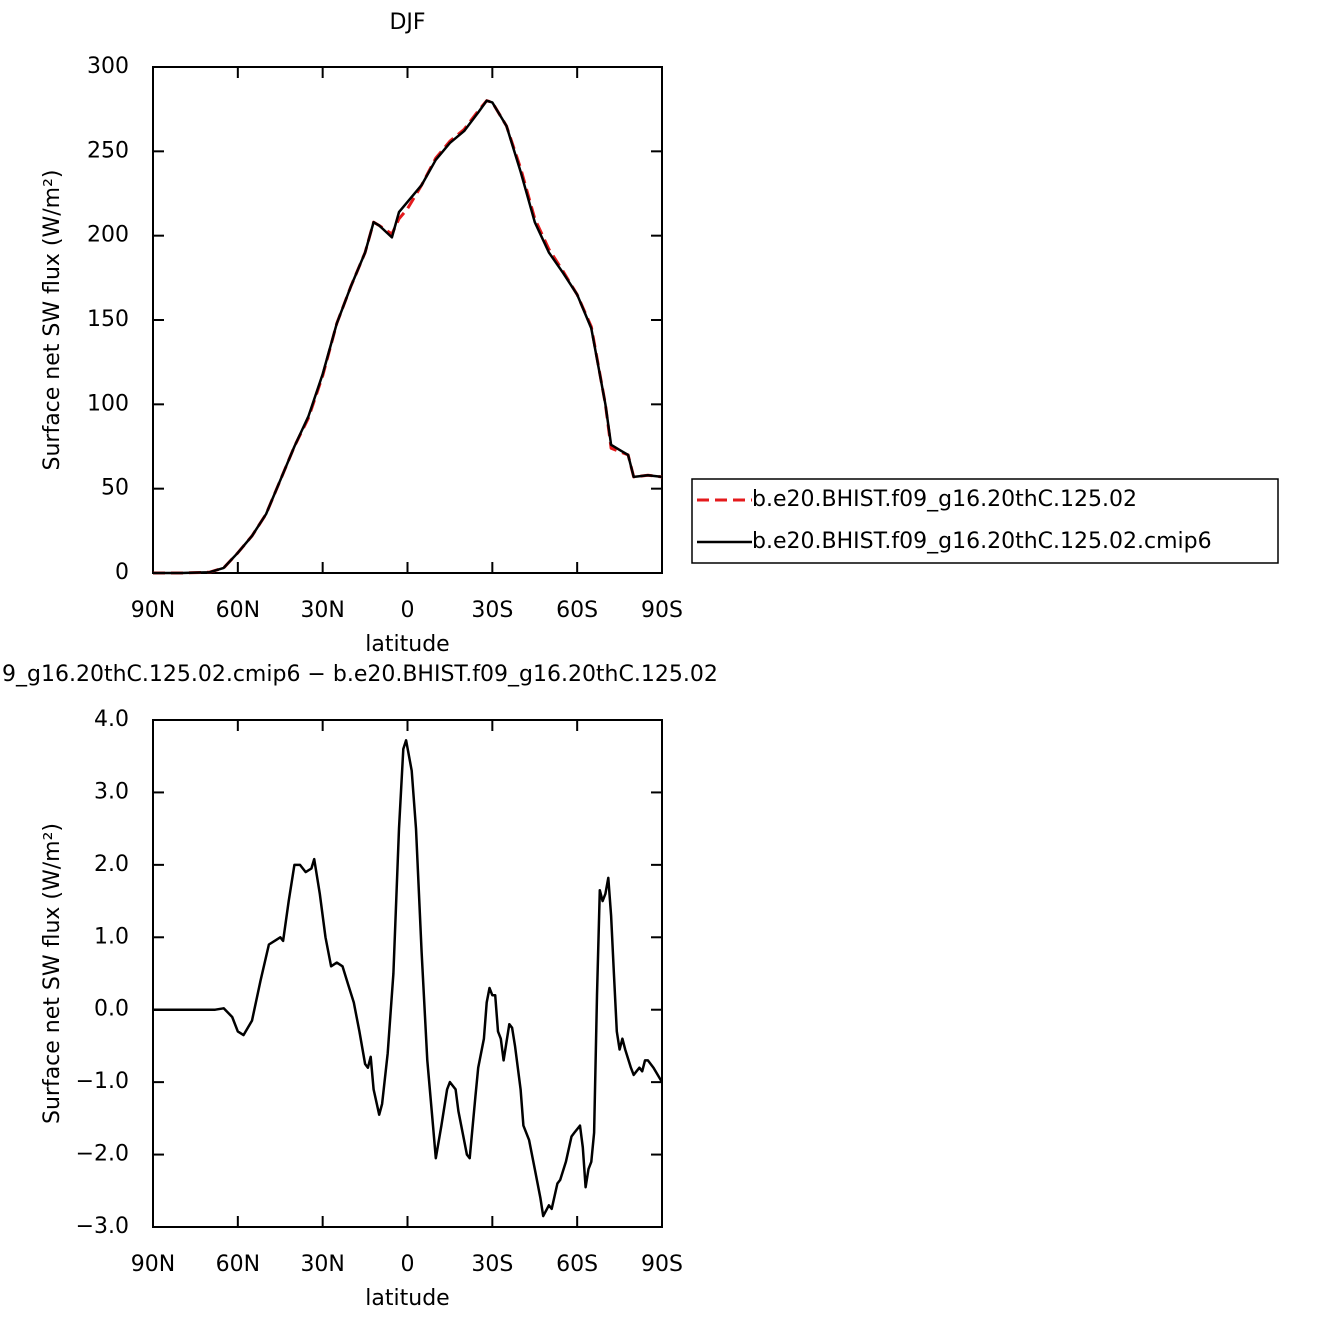  What do you see at coordinates (985, 521) in the screenshot?
I see `legend-box` at bounding box center [985, 521].